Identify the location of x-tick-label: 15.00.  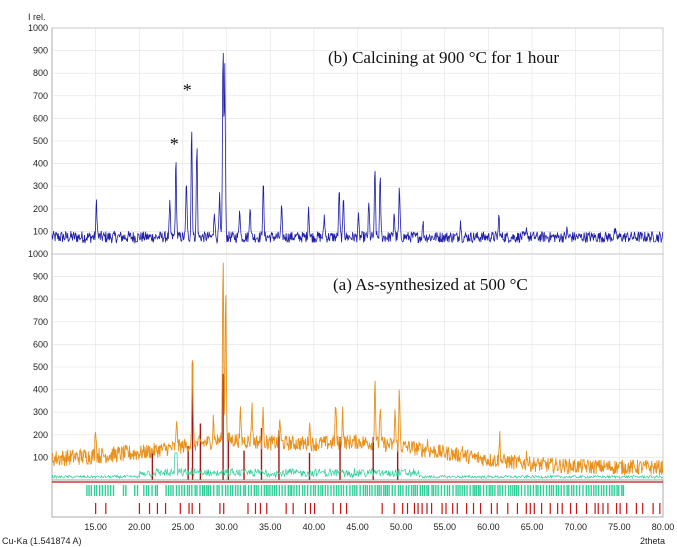
(95, 527).